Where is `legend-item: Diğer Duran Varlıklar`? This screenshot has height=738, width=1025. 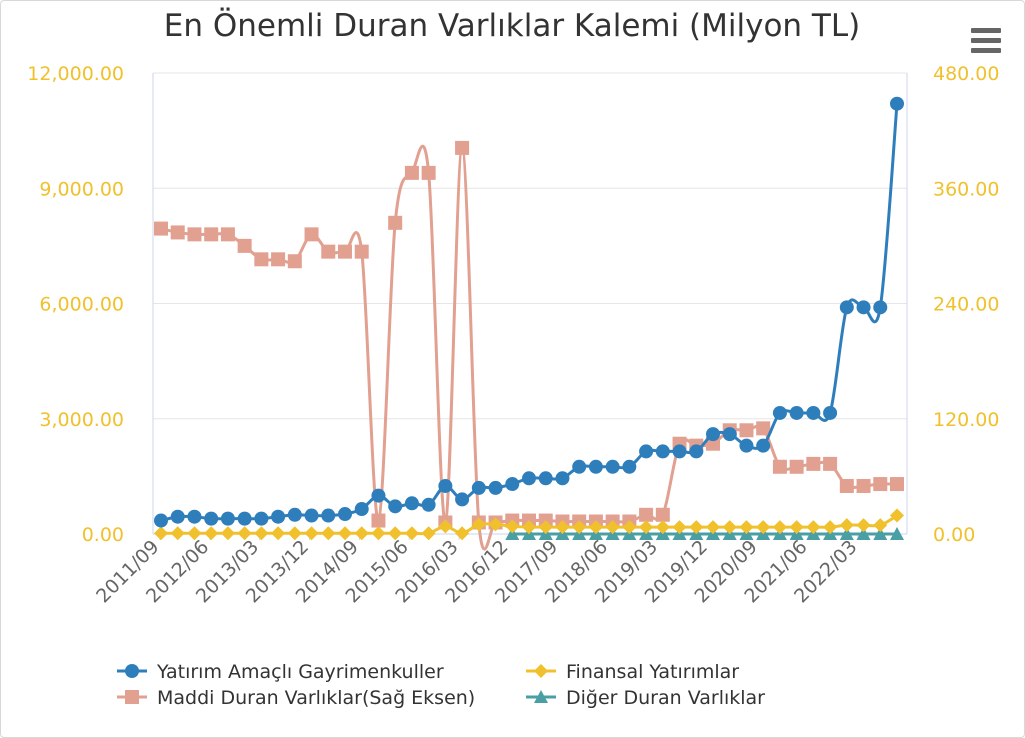
legend-item: Diğer Duran Varlıklar is located at coordinates (645, 698).